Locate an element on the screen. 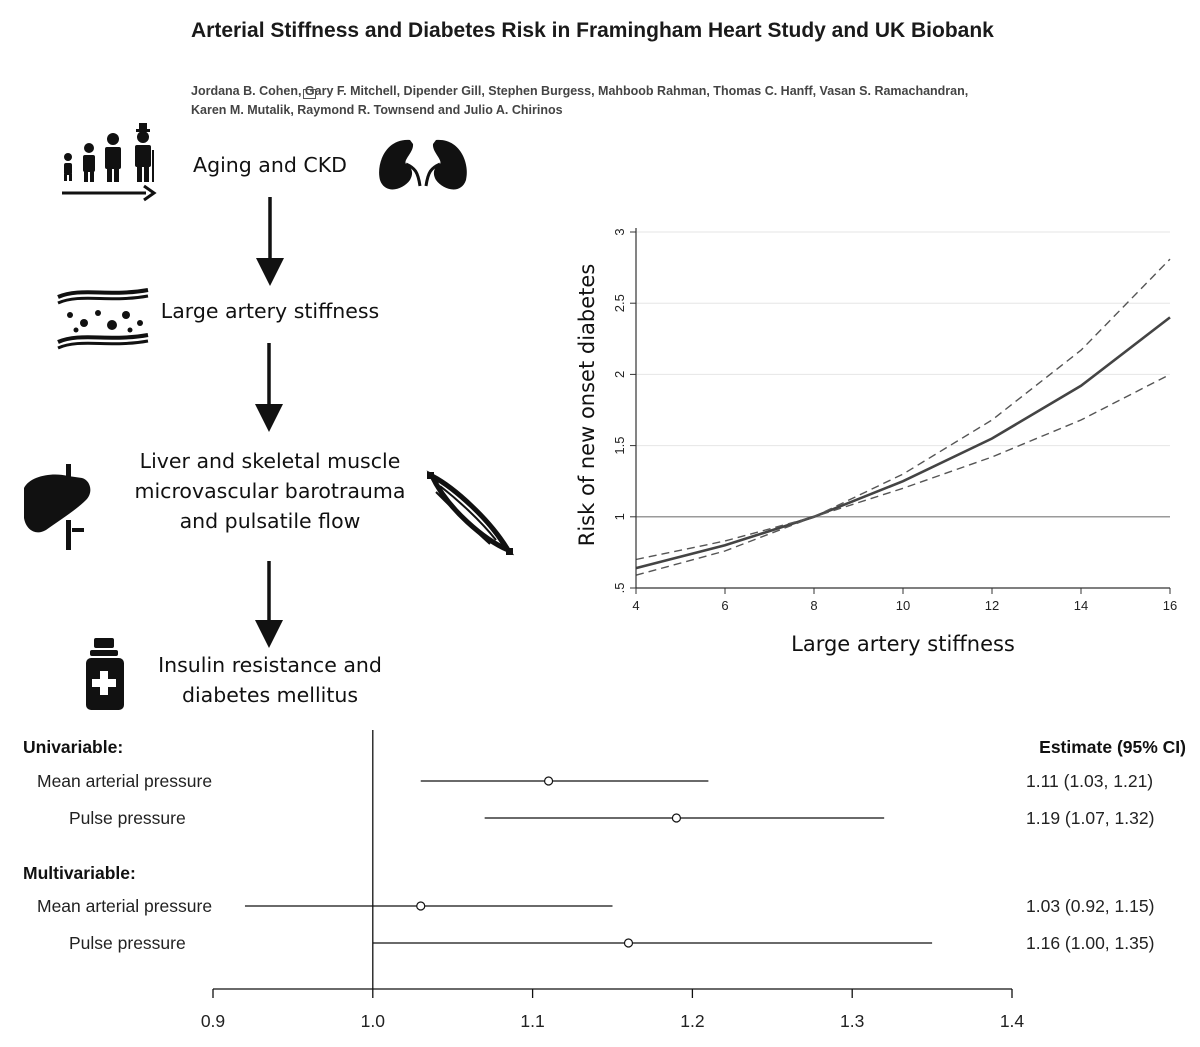 The width and height of the screenshot is (1200, 1047). y-tick-label: 2.5 is located at coordinates (619, 303).